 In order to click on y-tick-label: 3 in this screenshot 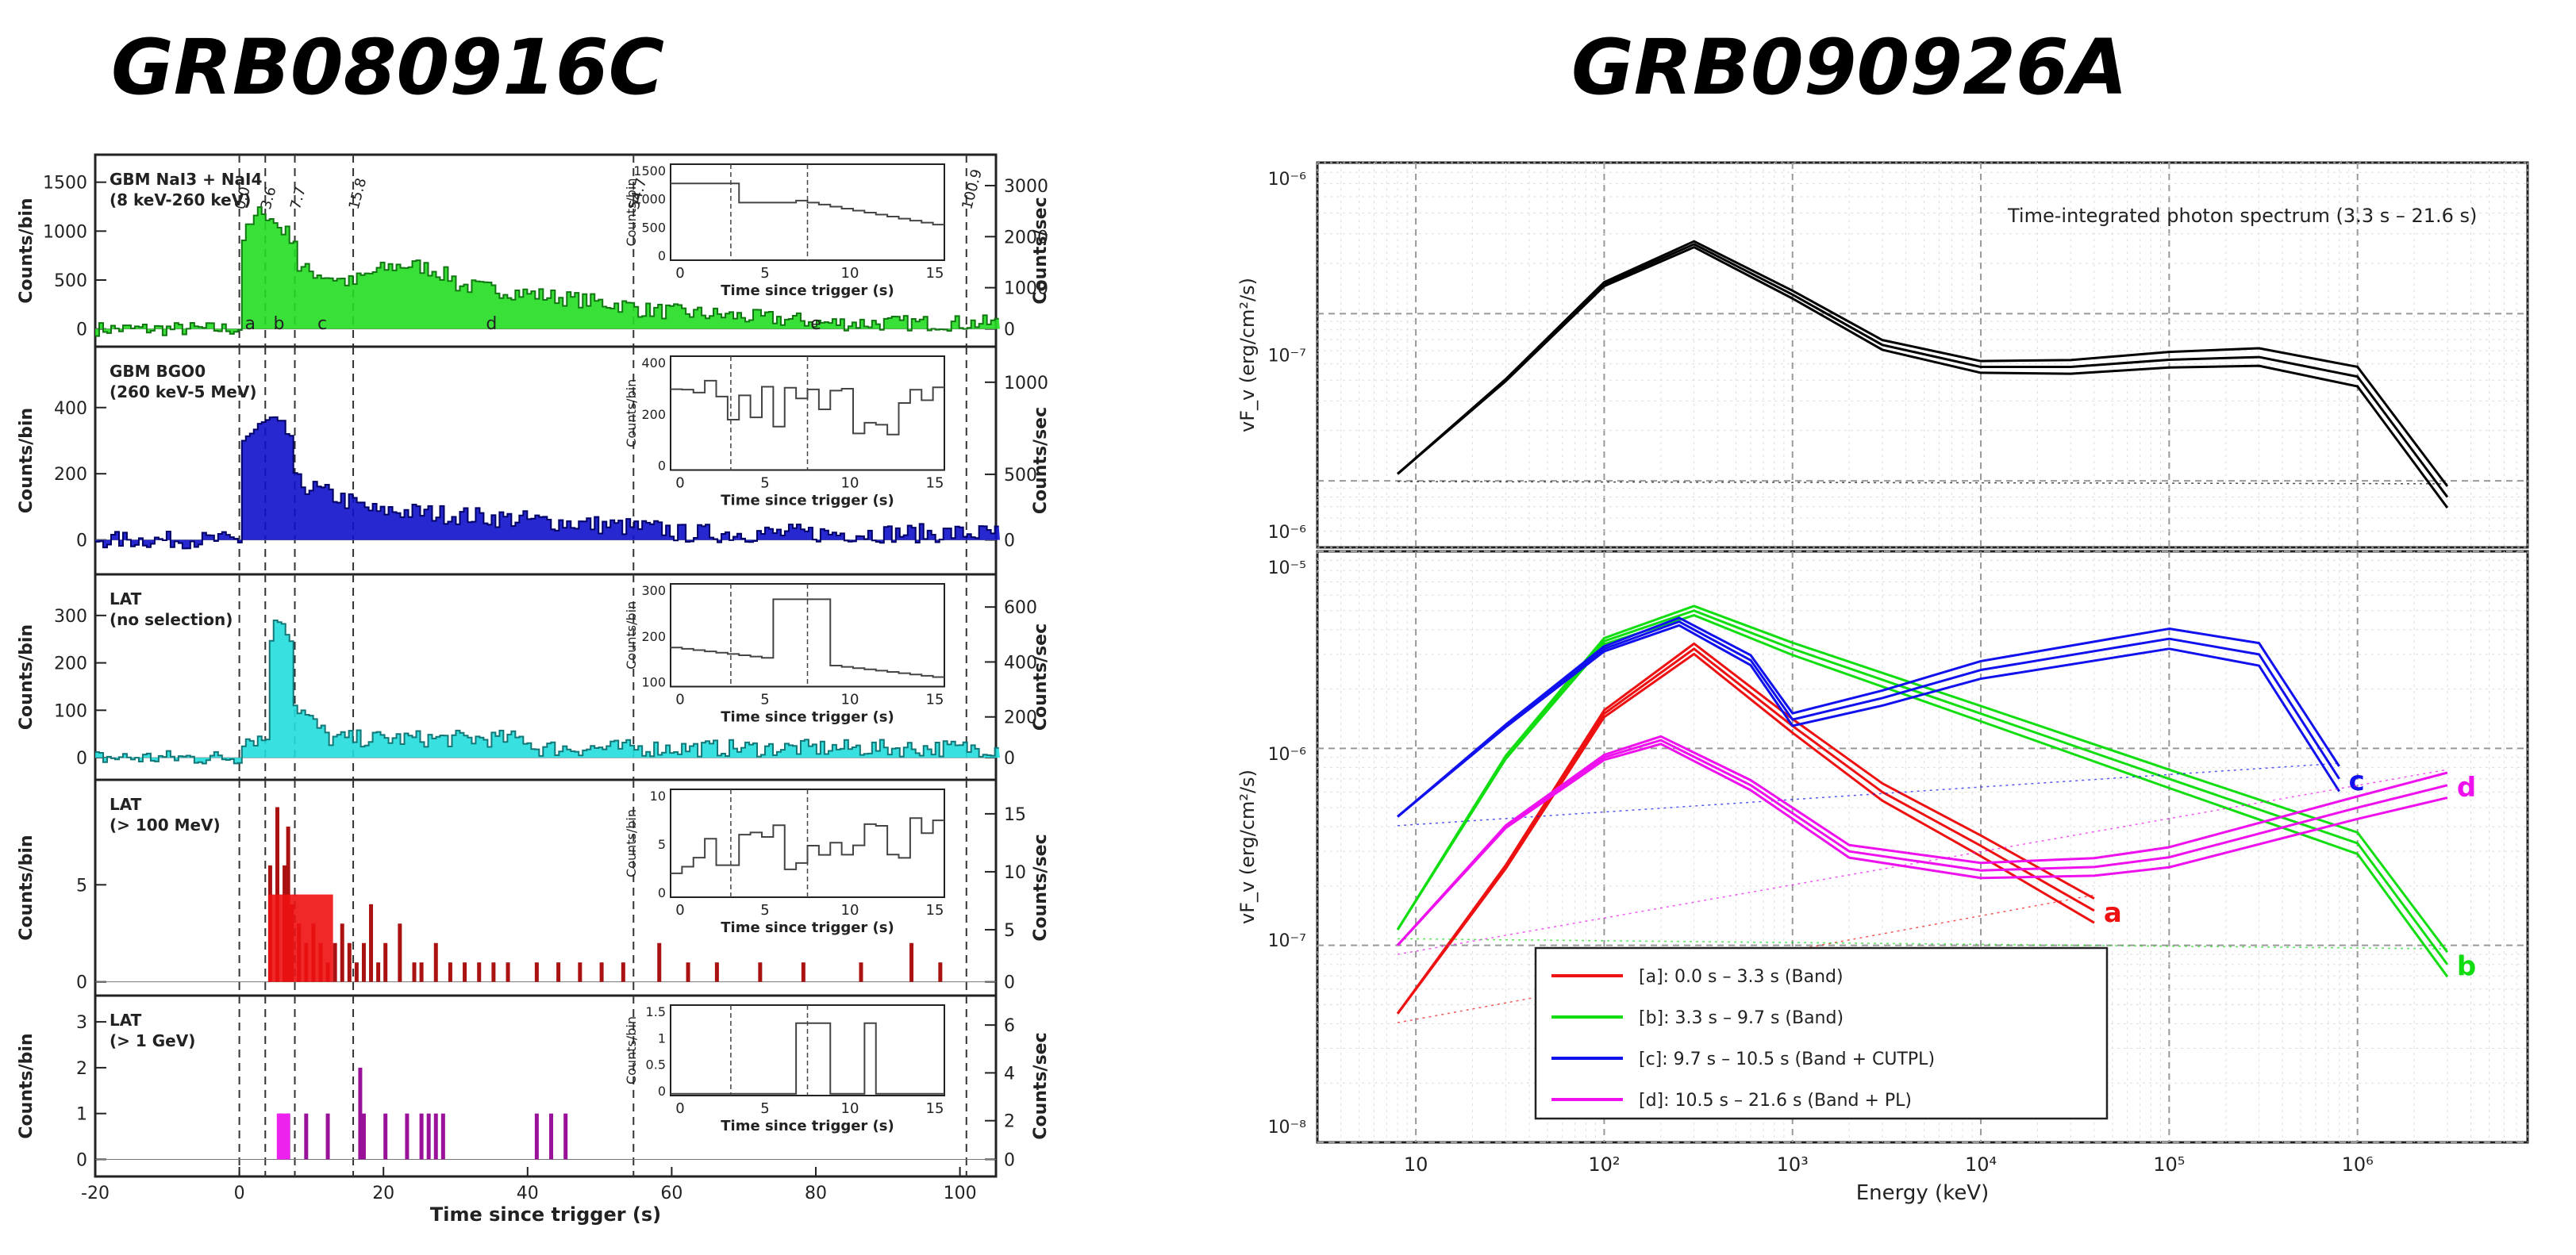, I will do `click(81, 1023)`.